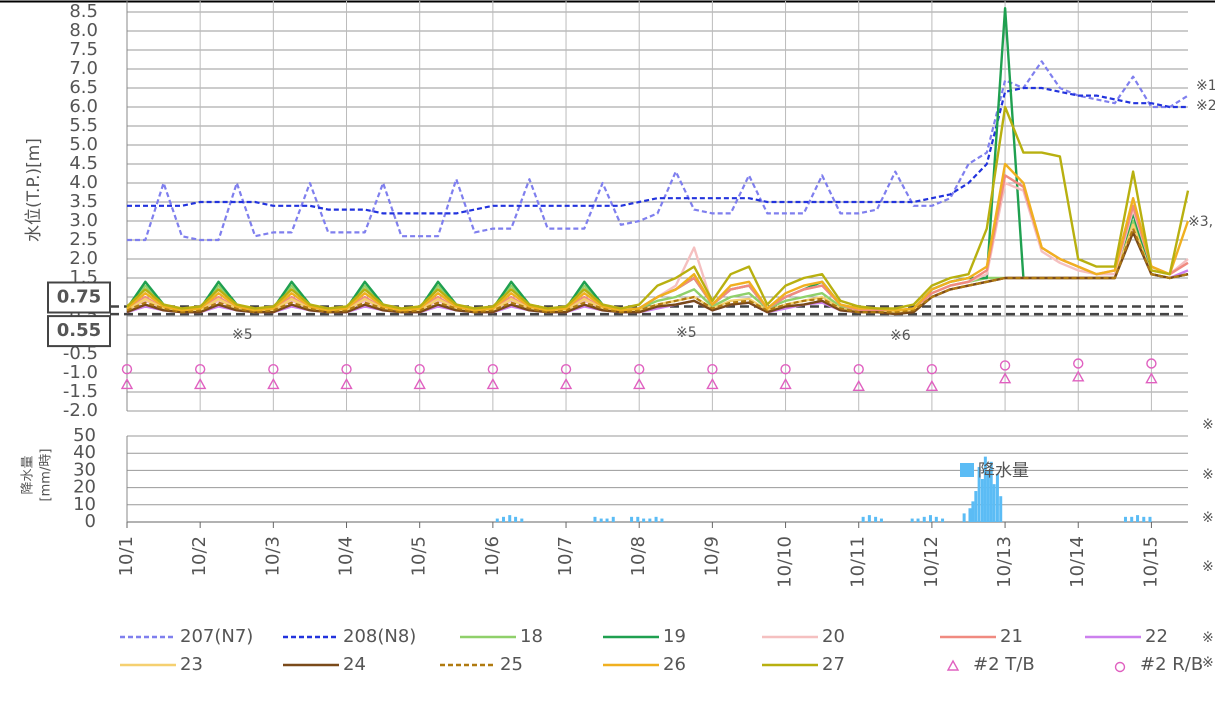  Describe the element at coordinates (191, 664) in the screenshot. I see `legend-label: 23` at that location.